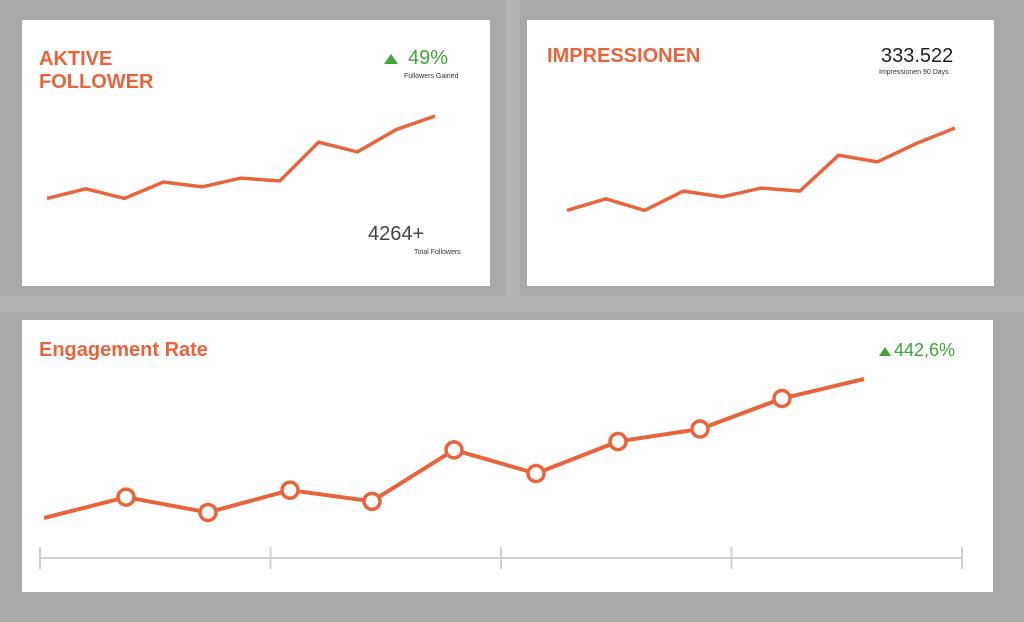 The height and width of the screenshot is (622, 1024). I want to click on followers-line-chart, so click(241, 157).